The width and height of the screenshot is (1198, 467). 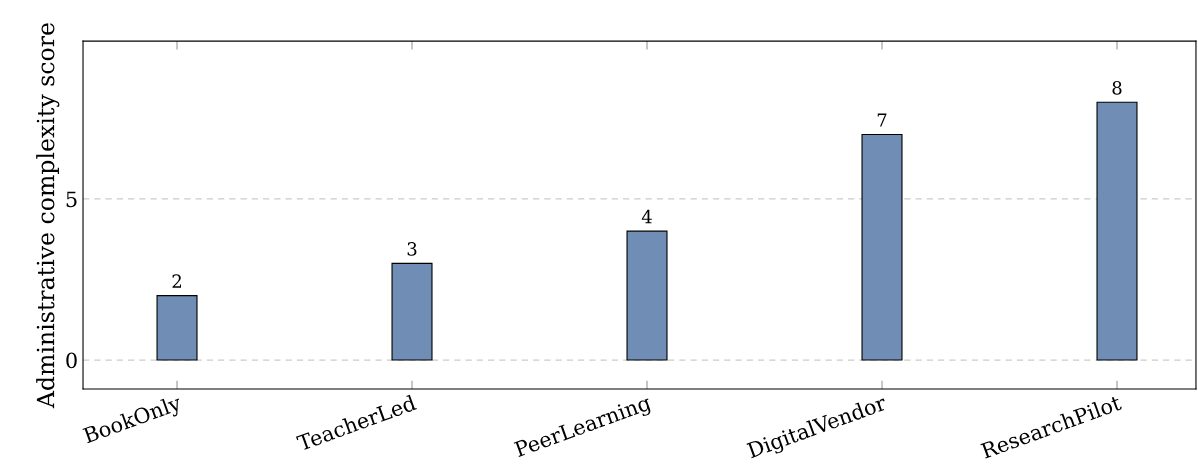 I want to click on data-label: 8, so click(x=1117, y=87).